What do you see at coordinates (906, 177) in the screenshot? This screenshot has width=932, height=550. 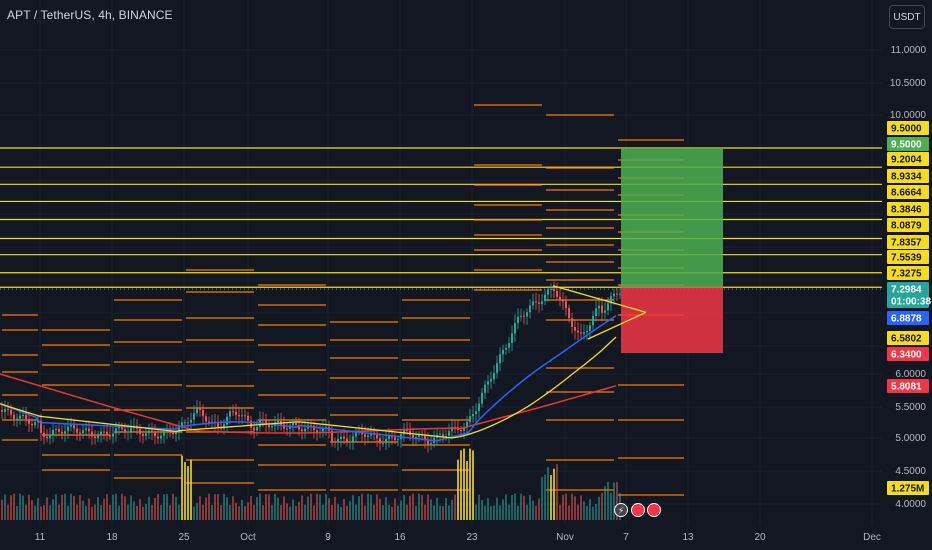 I see `price-tag-label: 8.9334` at bounding box center [906, 177].